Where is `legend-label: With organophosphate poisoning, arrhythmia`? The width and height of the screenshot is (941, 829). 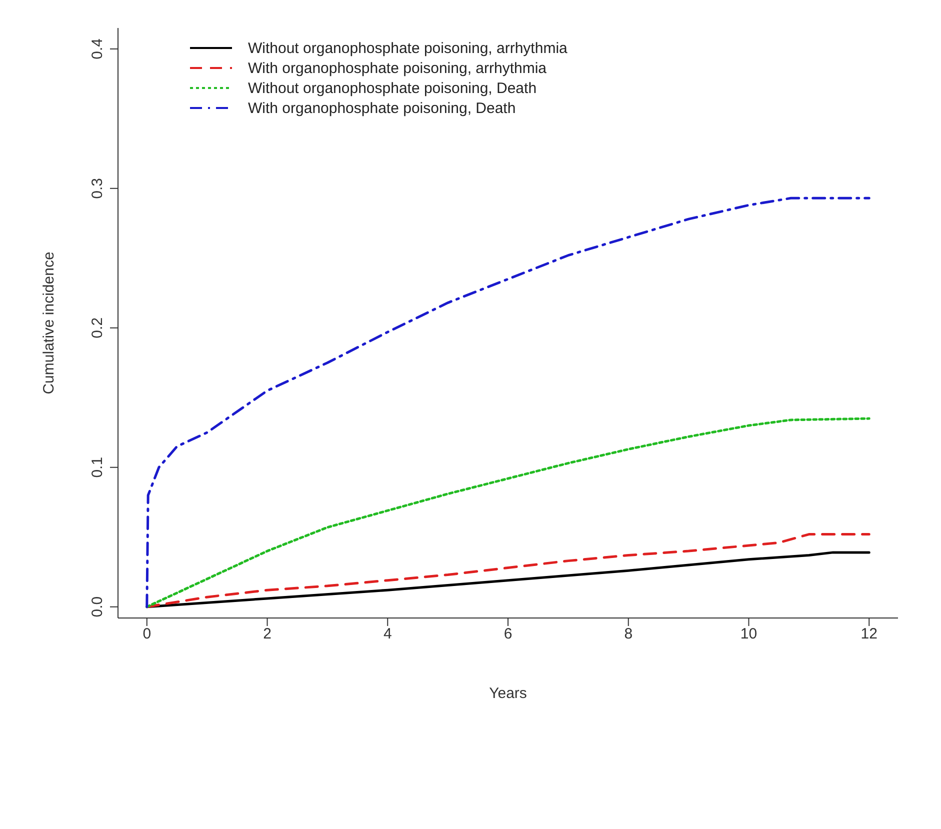
legend-label: With organophosphate poisoning, arrhythmia is located at coordinates (397, 68).